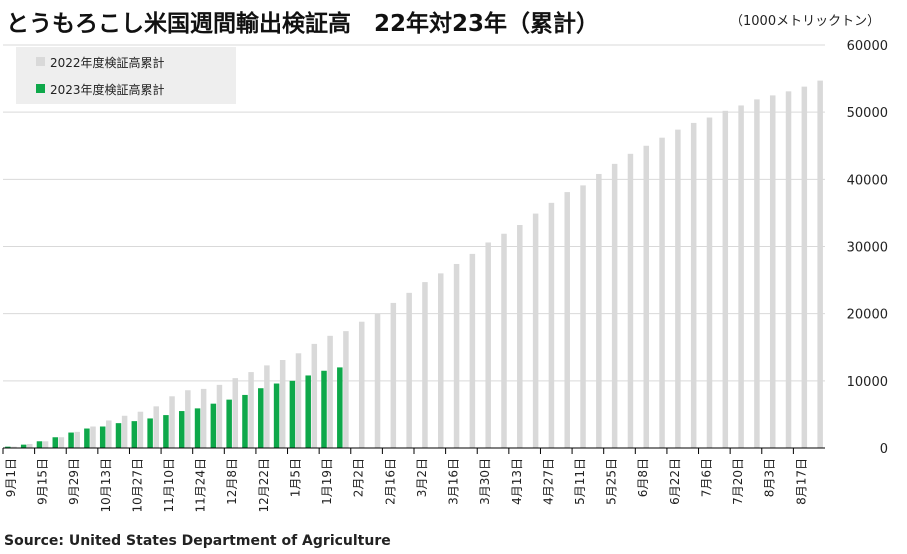 The height and width of the screenshot is (554, 907). I want to click on x-tick-label: 4月13日, so click(517, 481).